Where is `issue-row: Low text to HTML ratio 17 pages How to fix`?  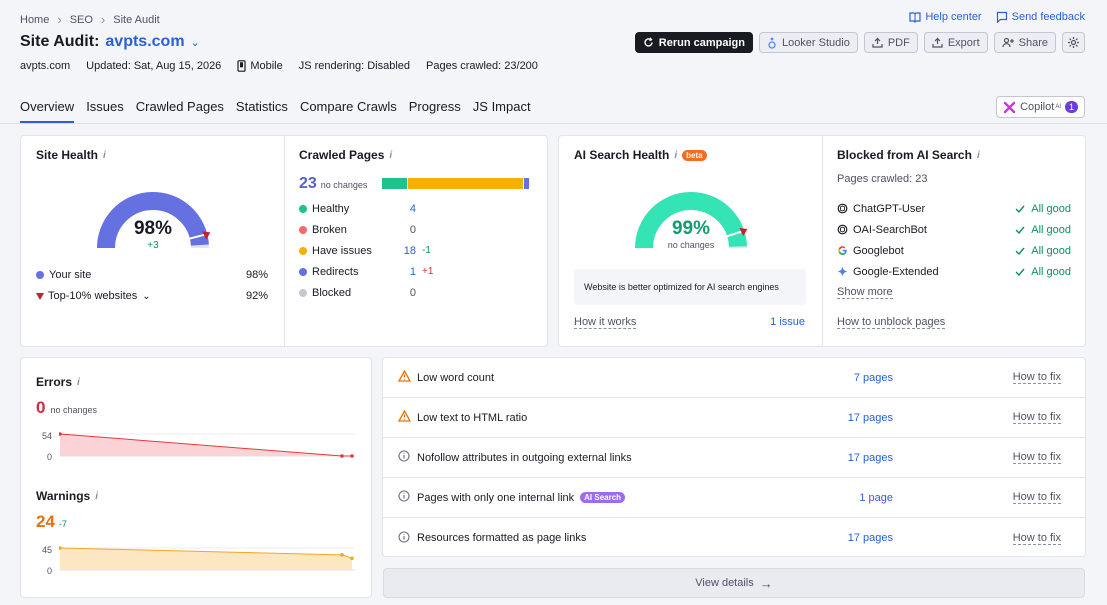
issue-row: Low text to HTML ratio 17 pages How to fix is located at coordinates (734, 418).